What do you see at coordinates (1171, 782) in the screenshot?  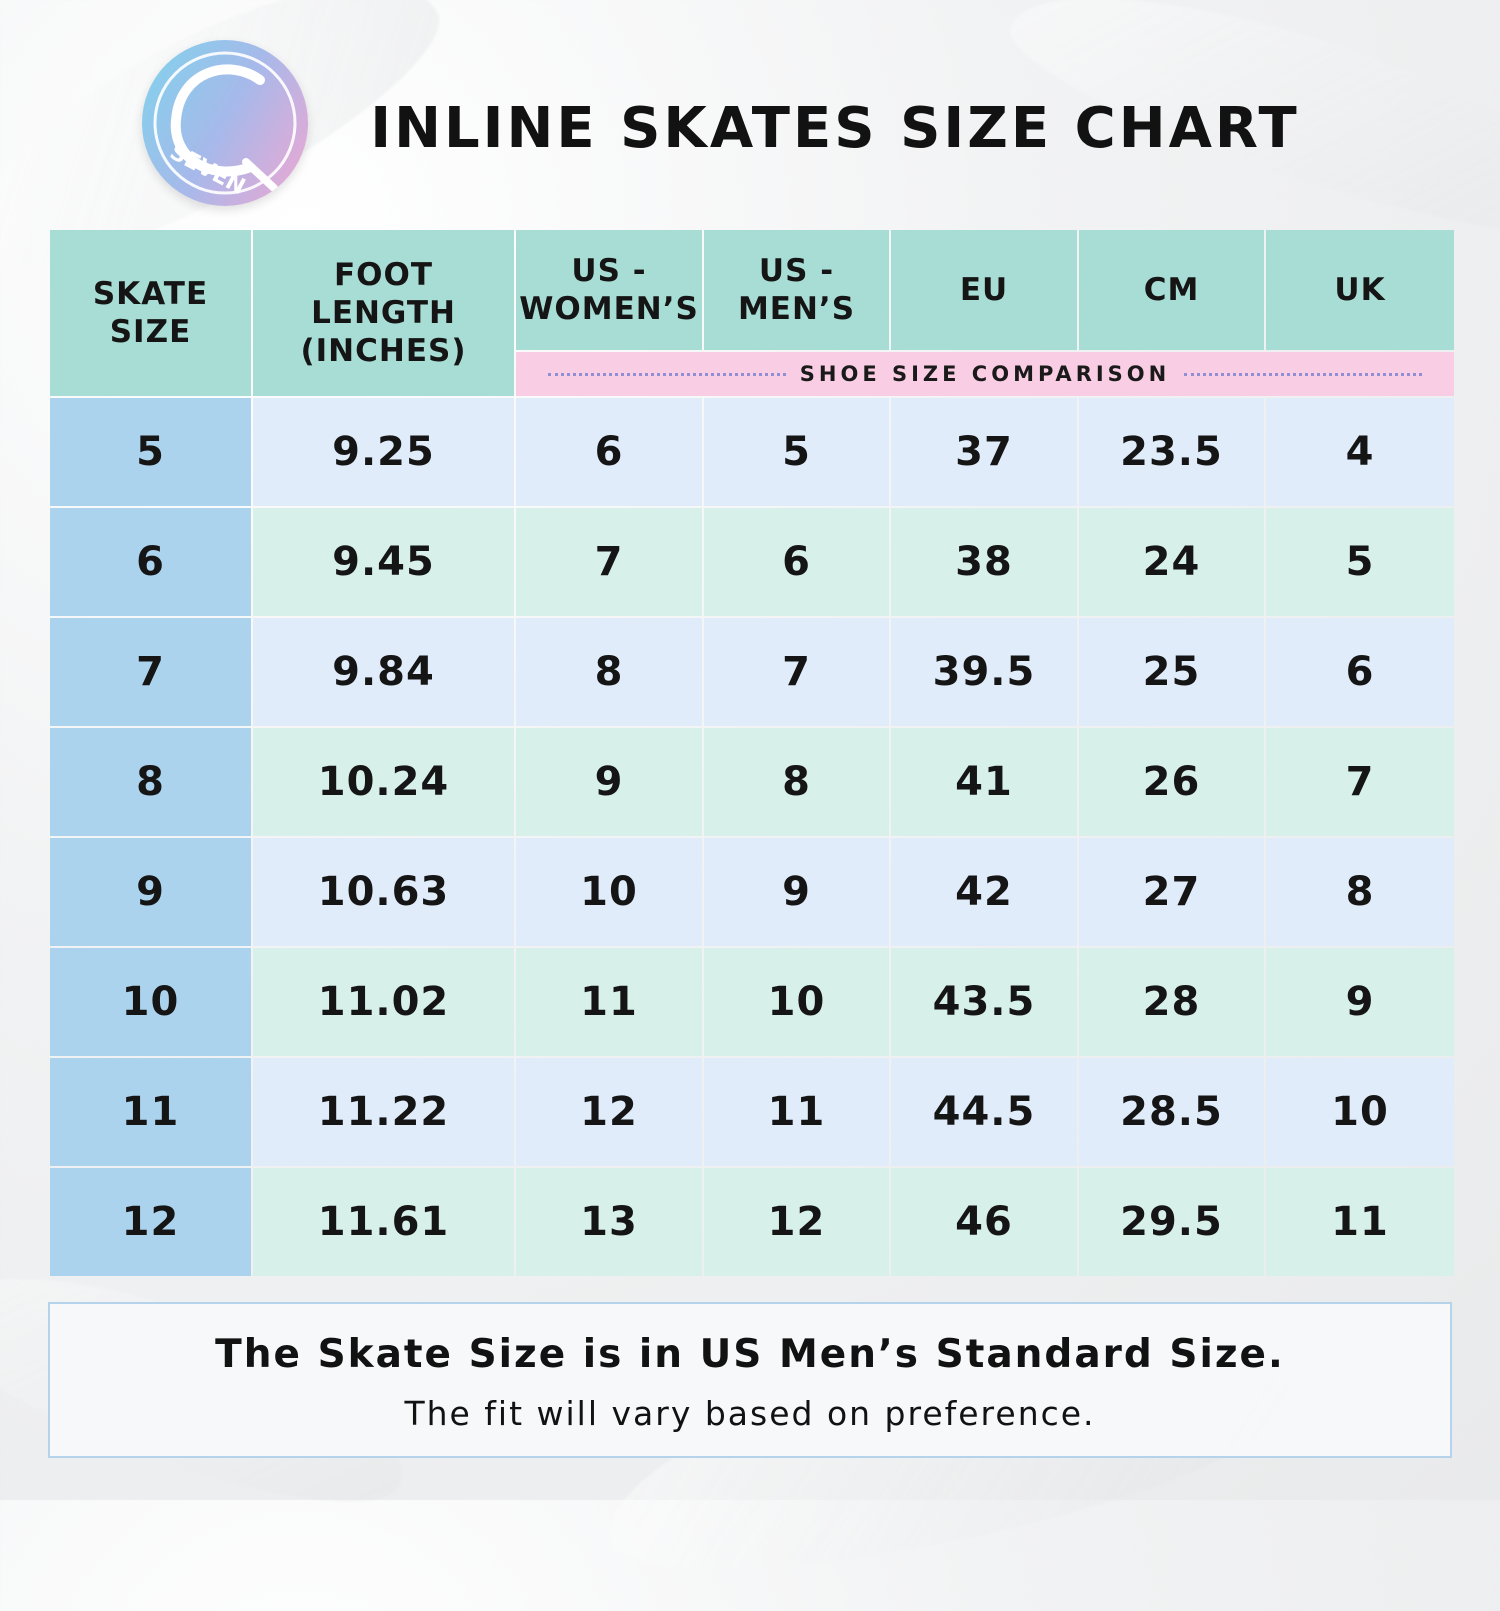 I see `cell-cm: 26` at bounding box center [1171, 782].